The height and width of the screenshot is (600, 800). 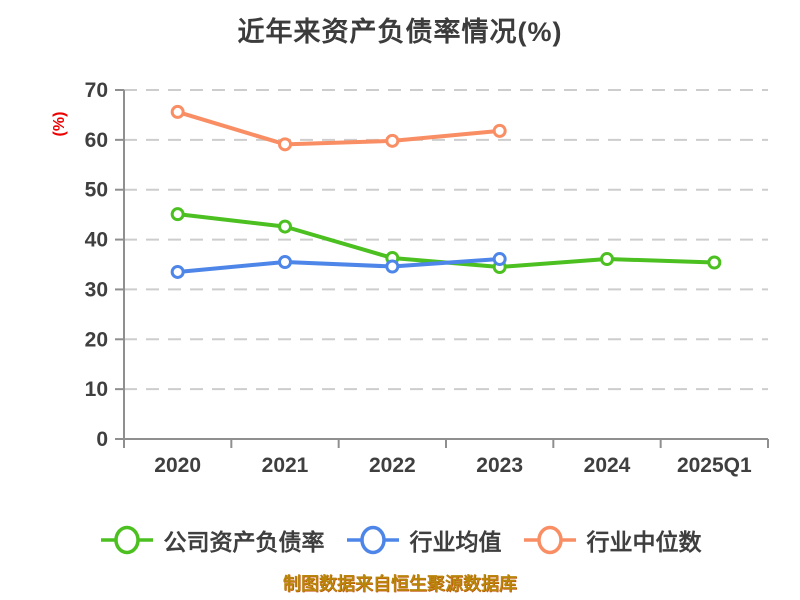 What do you see at coordinates (96, 190) in the screenshot?
I see `y-tick-label: 50` at bounding box center [96, 190].